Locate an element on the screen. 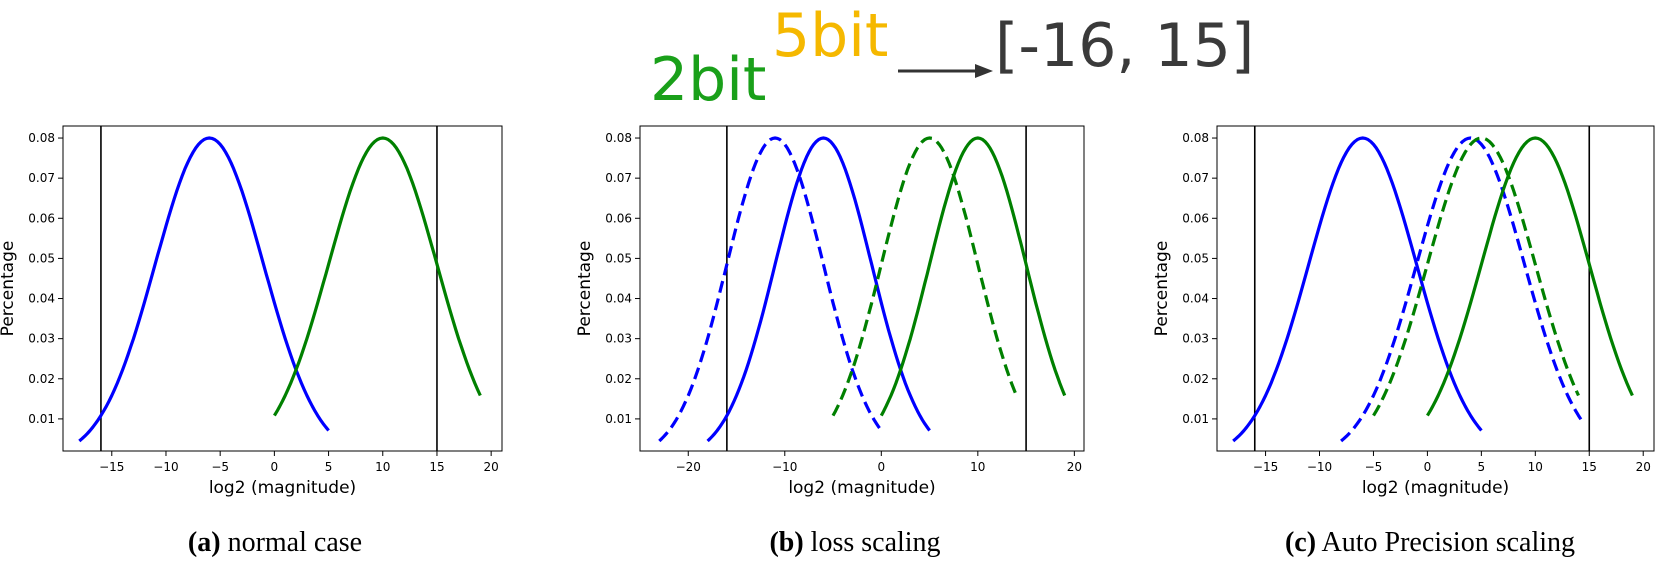  caption-label: (a) is located at coordinates (204, 542).